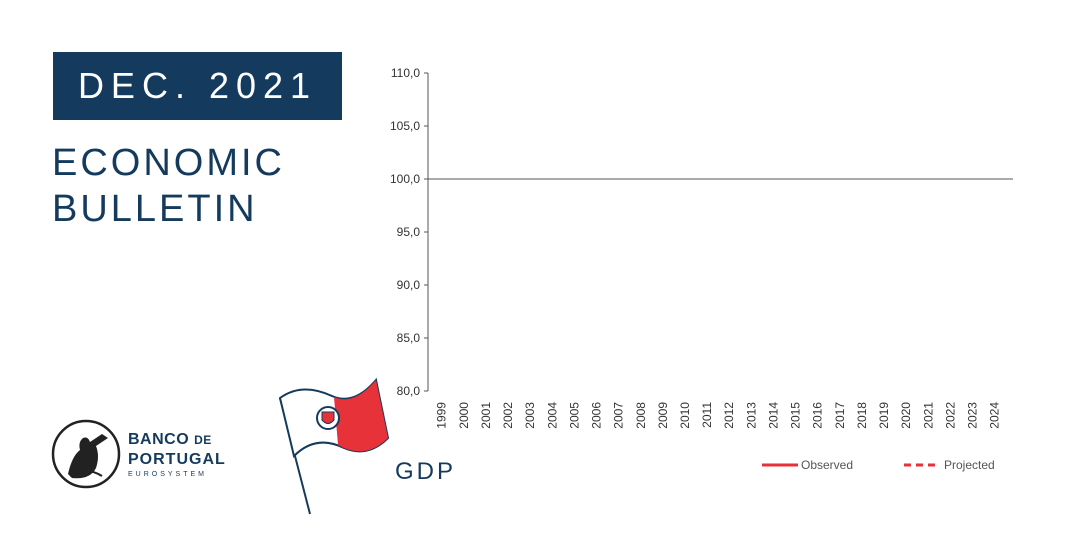  What do you see at coordinates (862, 415) in the screenshot?
I see `x-tick-label: 2018` at bounding box center [862, 415].